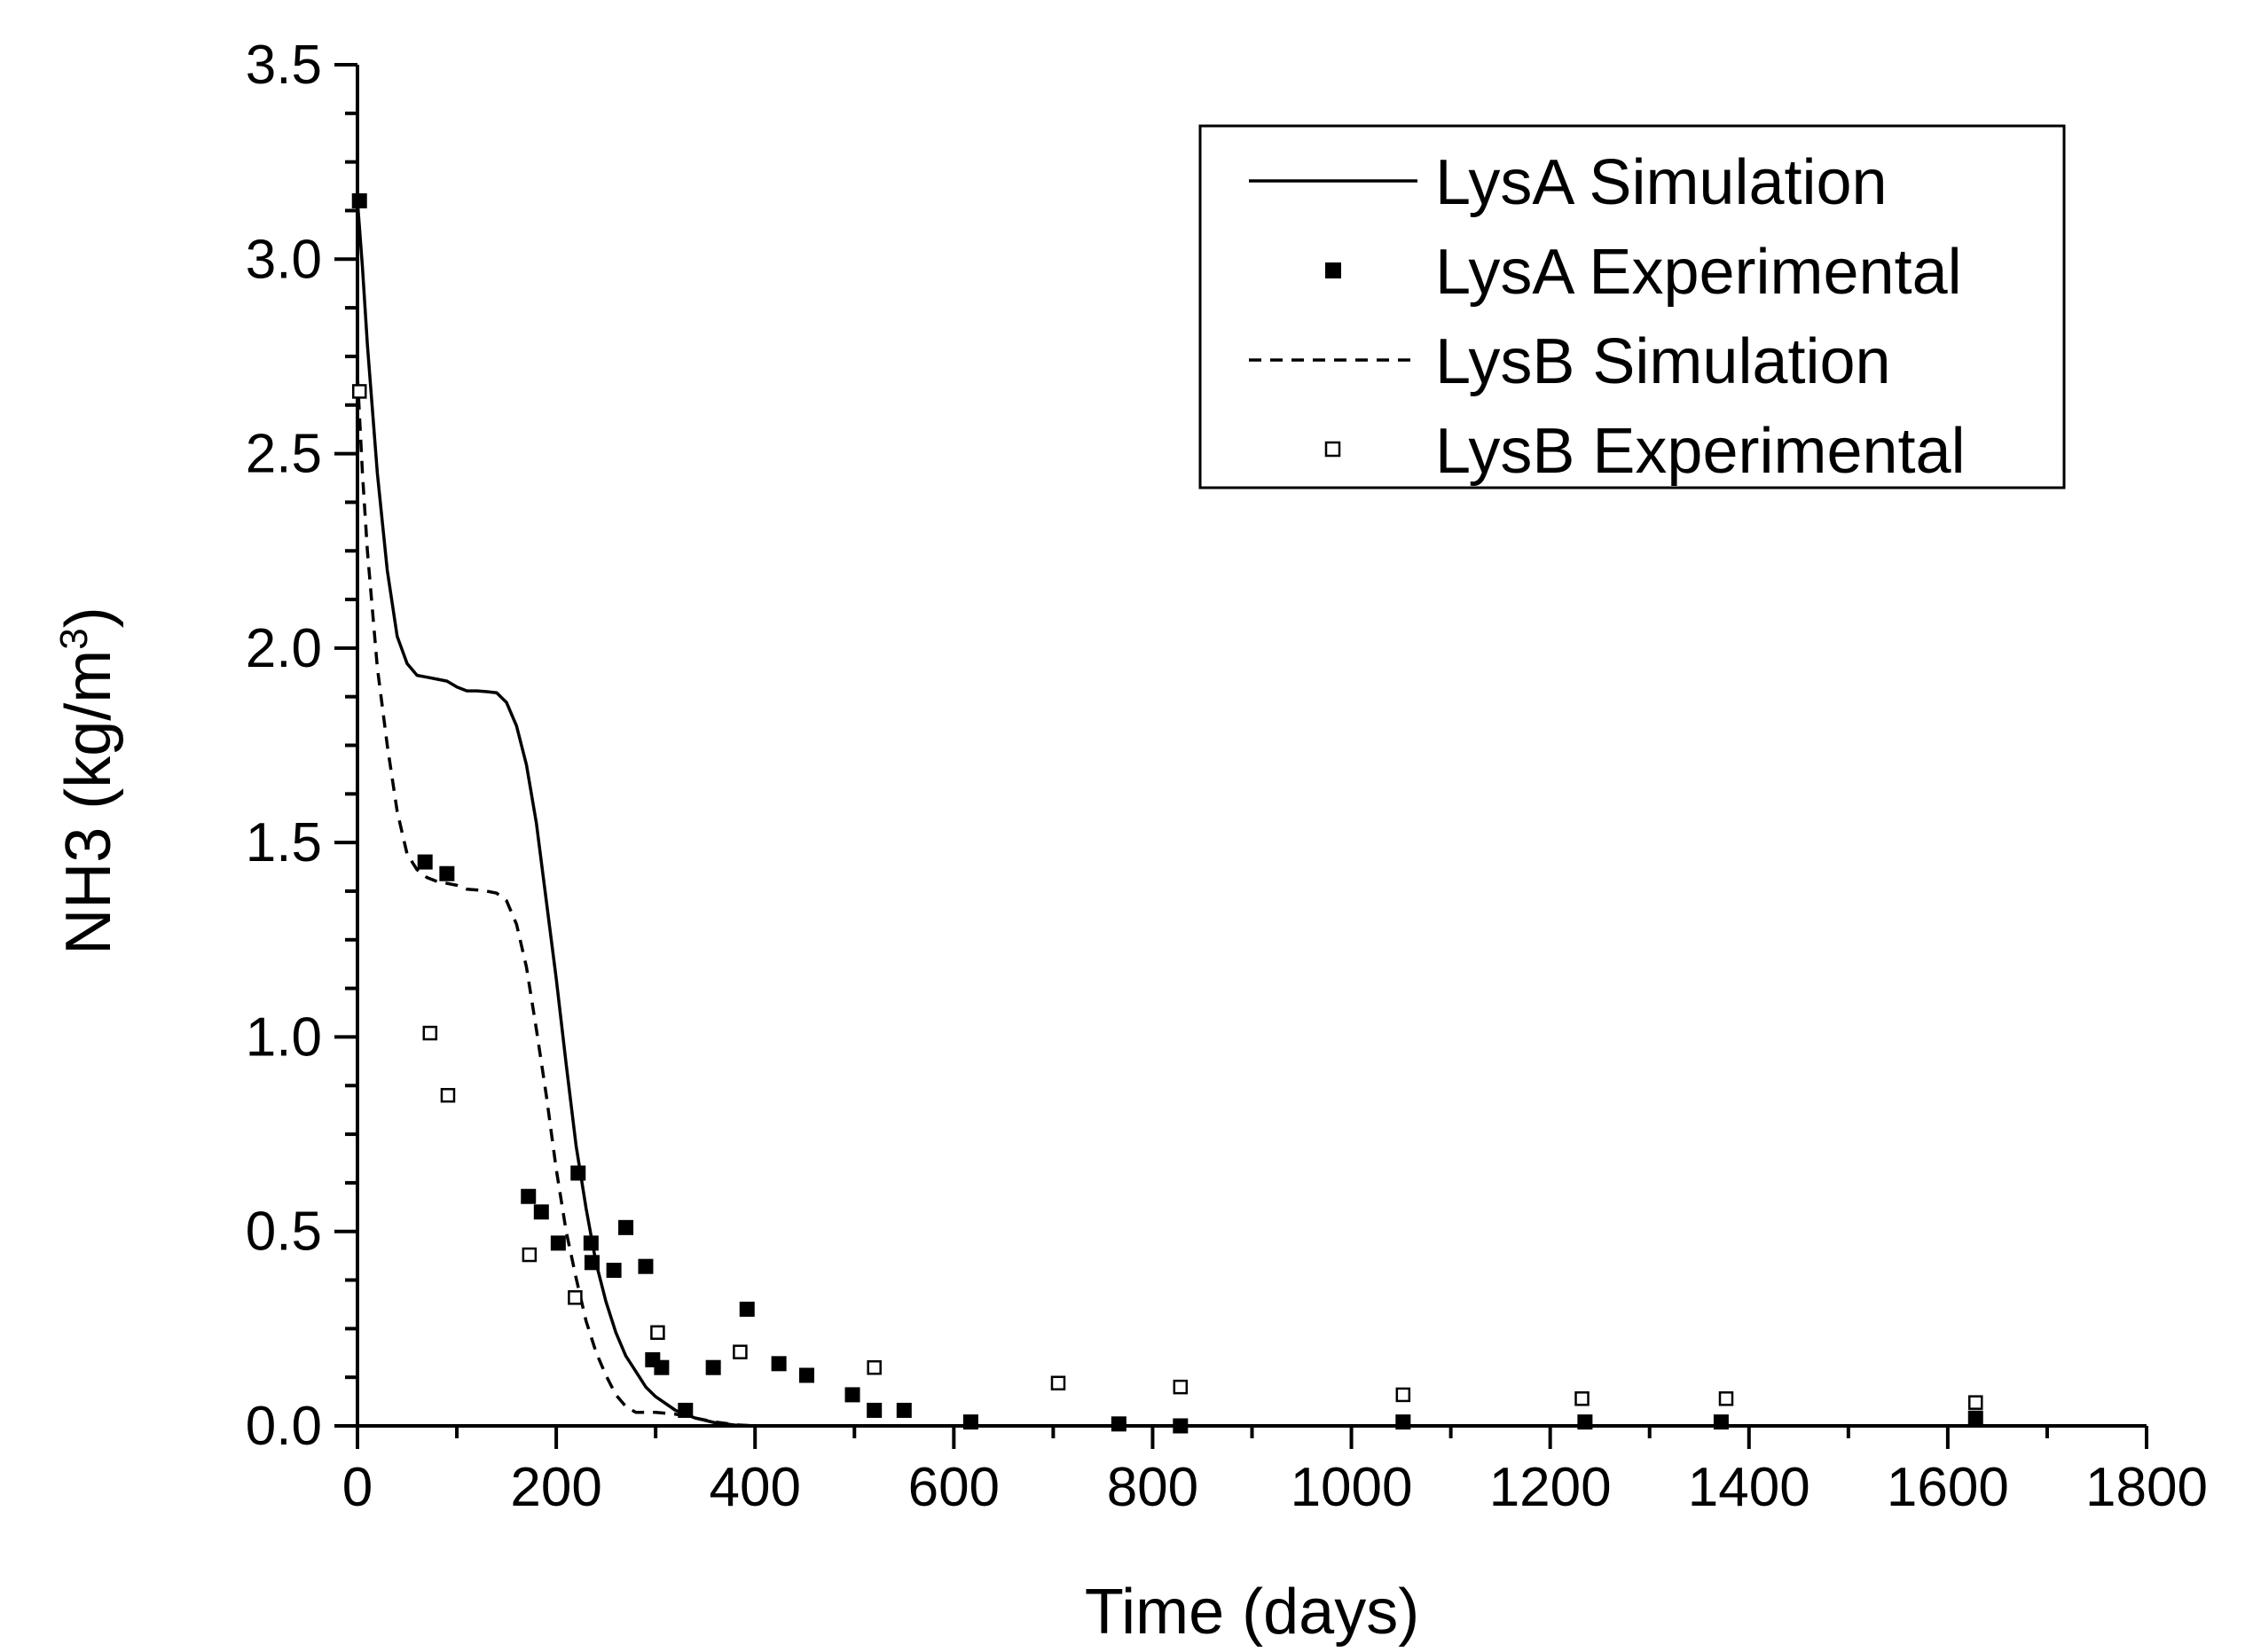  What do you see at coordinates (74, 638) in the screenshot?
I see `y-axis-title-superscript: 3` at bounding box center [74, 638].